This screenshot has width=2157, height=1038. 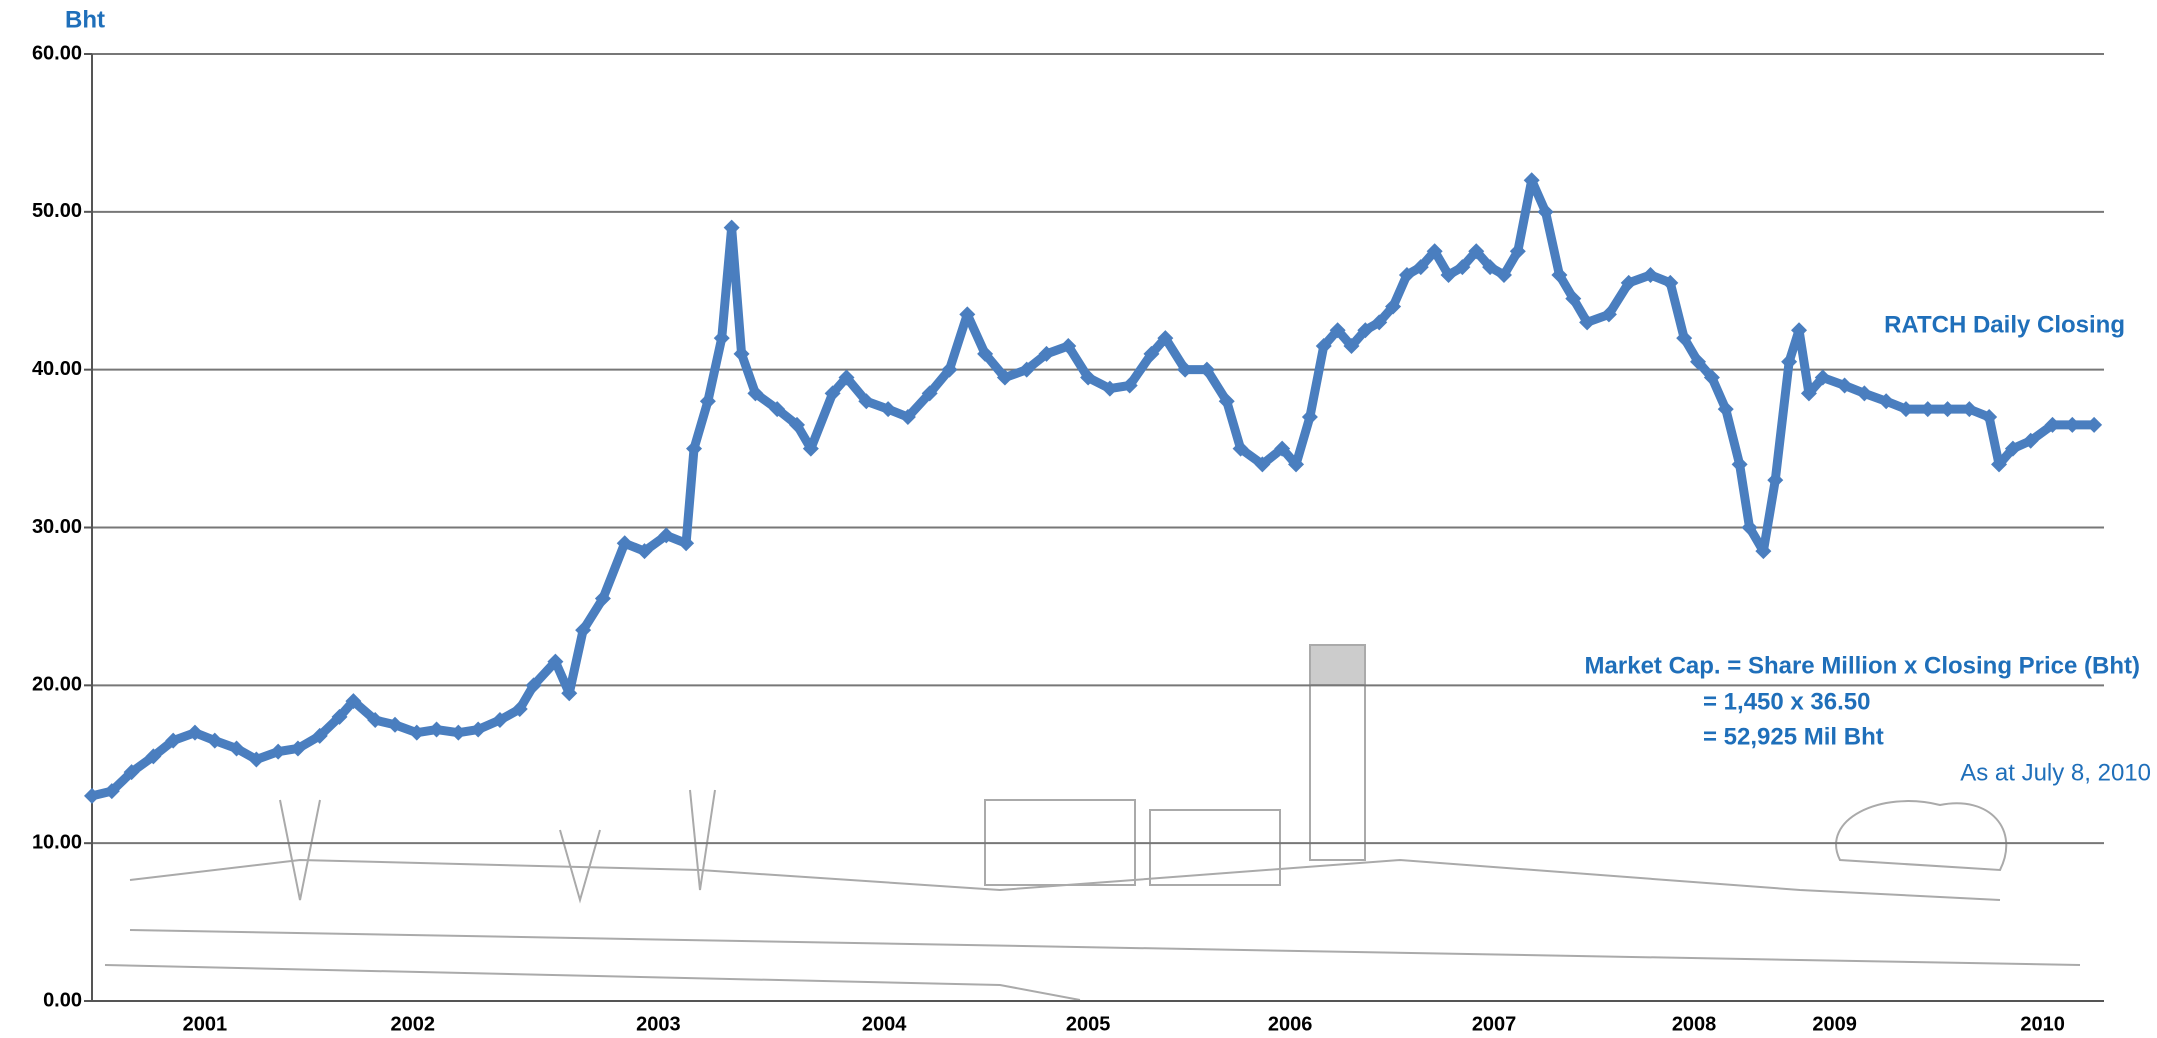 I want to click on y-tick-label: 60.00, so click(x=57, y=53).